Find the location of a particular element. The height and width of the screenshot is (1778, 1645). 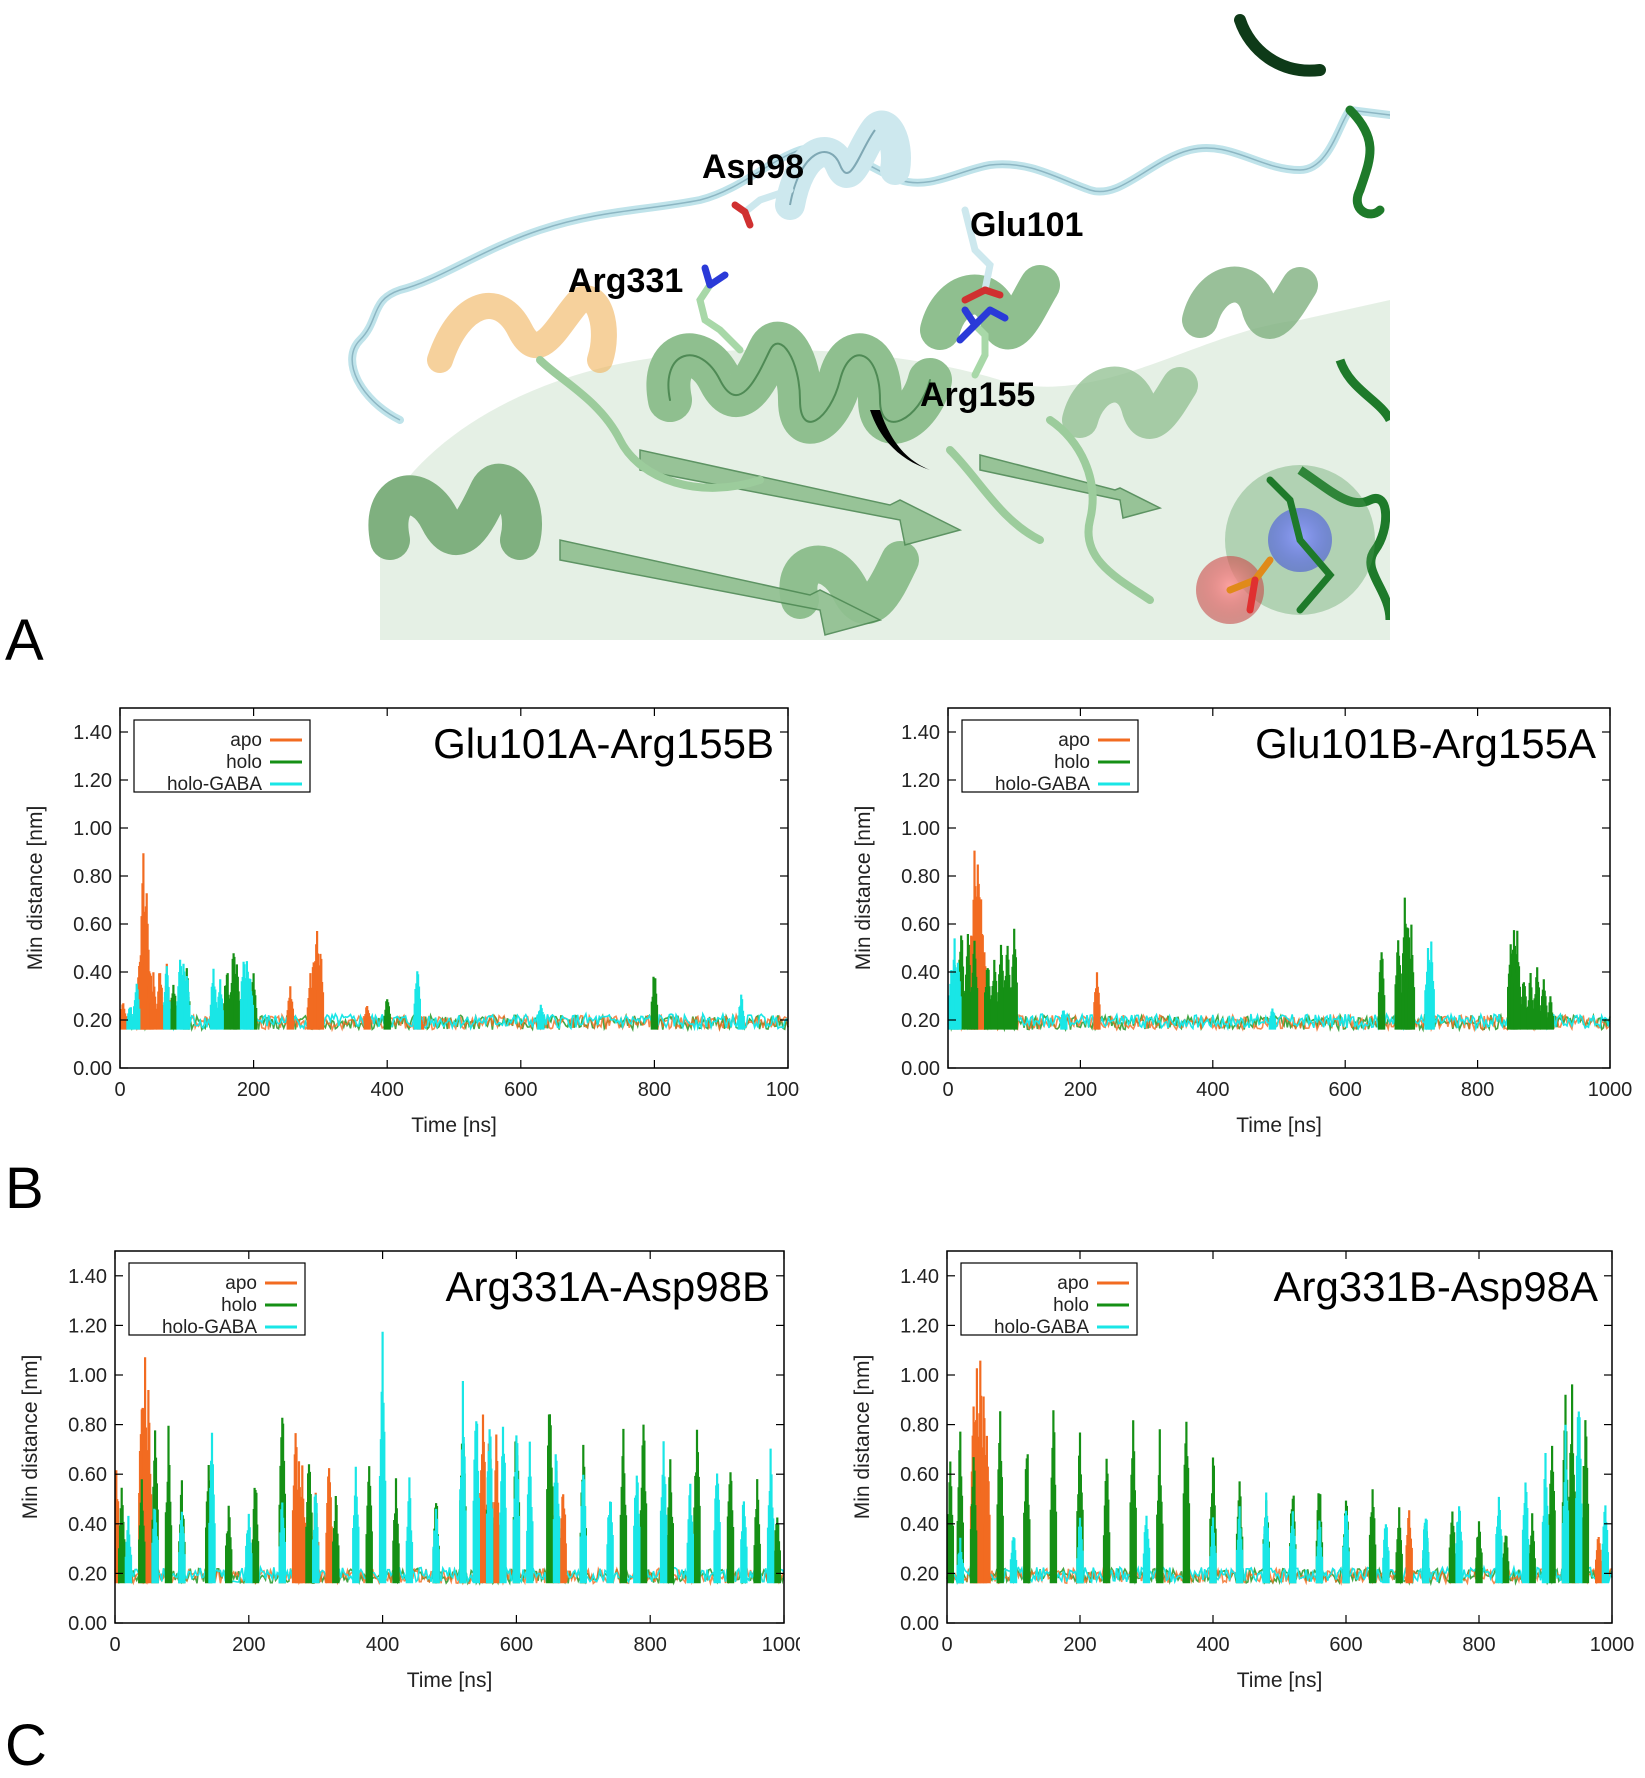

chart-title: Glu101B-Arg155A is located at coordinates (1425, 743).